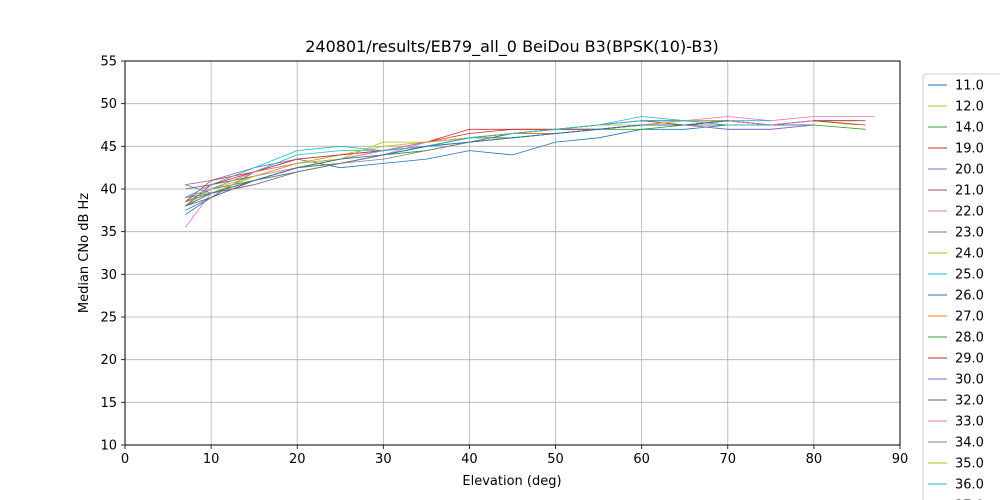 The width and height of the screenshot is (1000, 500). Describe the element at coordinates (297, 459) in the screenshot. I see `x-tick-label: 20` at that location.